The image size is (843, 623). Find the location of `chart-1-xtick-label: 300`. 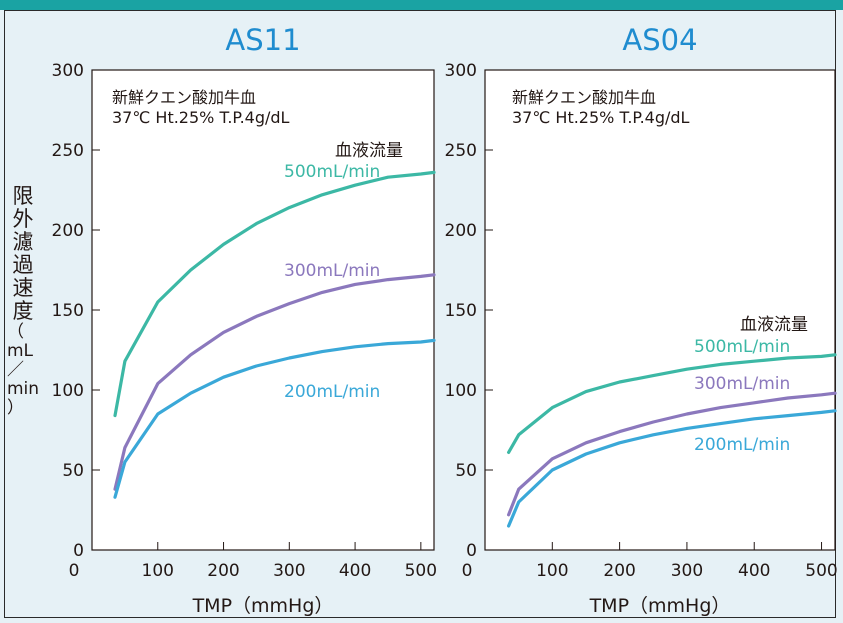

chart-1-xtick-label: 300 is located at coordinates (289, 571).